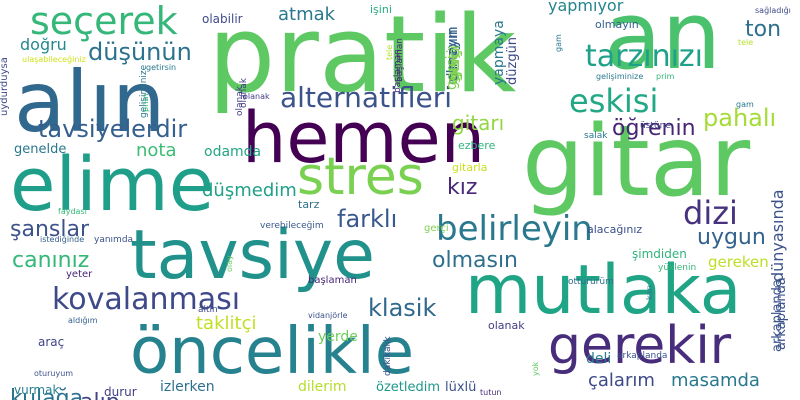 This screenshot has width=800, height=400. Describe the element at coordinates (49, 229) in the screenshot. I see `word-sanslar: şanslar` at that location.